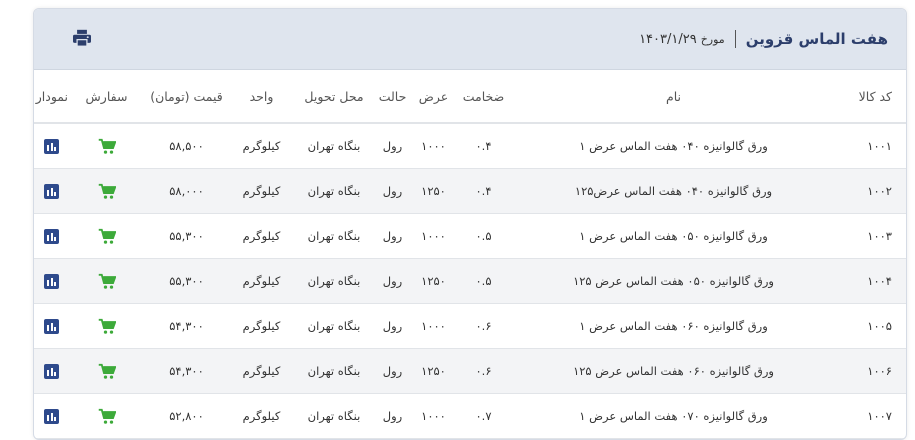 Image resolution: width=915 pixels, height=440 pixels. I want to click on company-title: هفت الماس قزوین, so click(816, 39).